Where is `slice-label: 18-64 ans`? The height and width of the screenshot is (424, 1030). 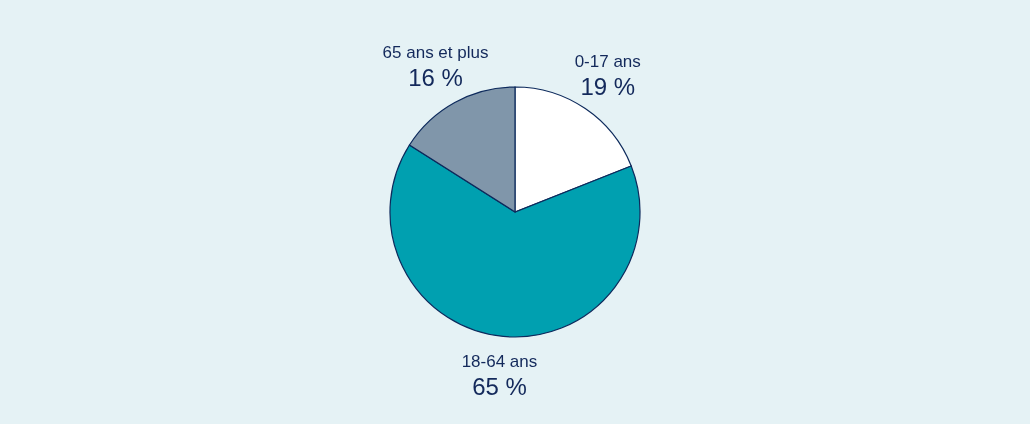
slice-label: 18-64 ans is located at coordinates (499, 362).